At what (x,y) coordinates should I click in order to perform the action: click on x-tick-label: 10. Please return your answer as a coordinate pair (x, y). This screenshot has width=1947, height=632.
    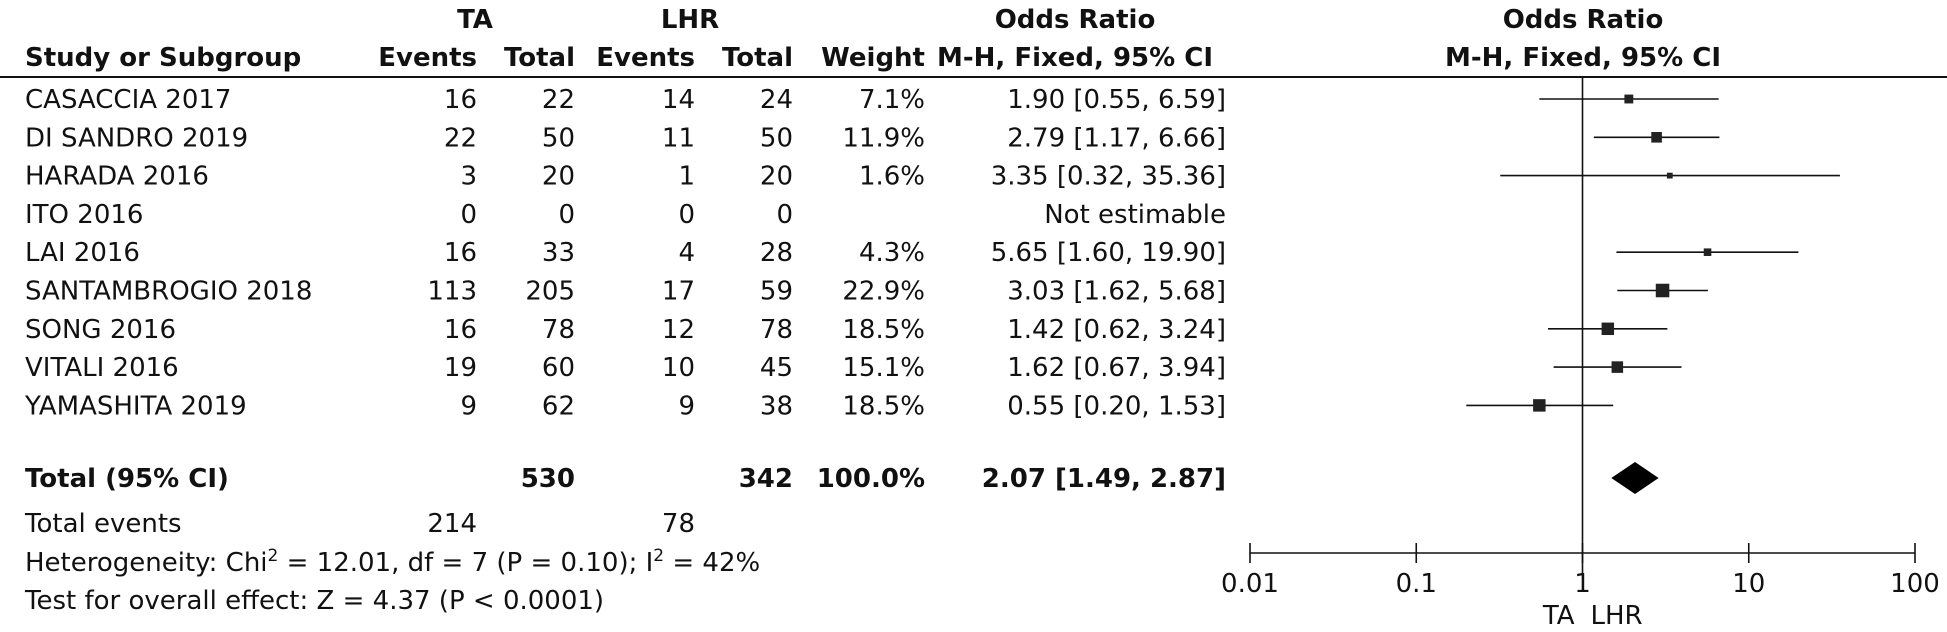
    Looking at the image, I should click on (1748, 584).